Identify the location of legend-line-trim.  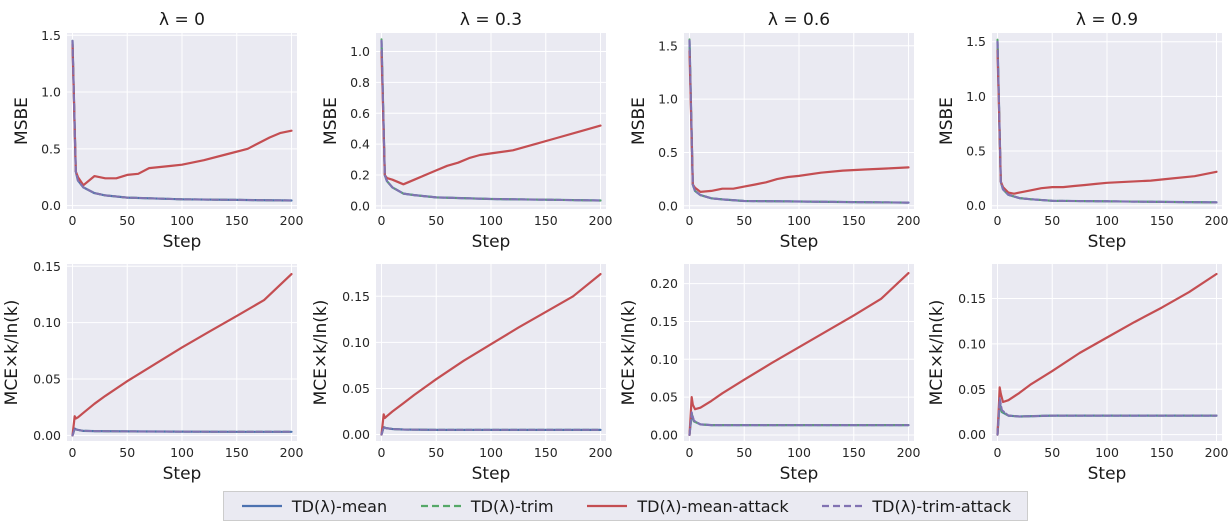
(440, 506).